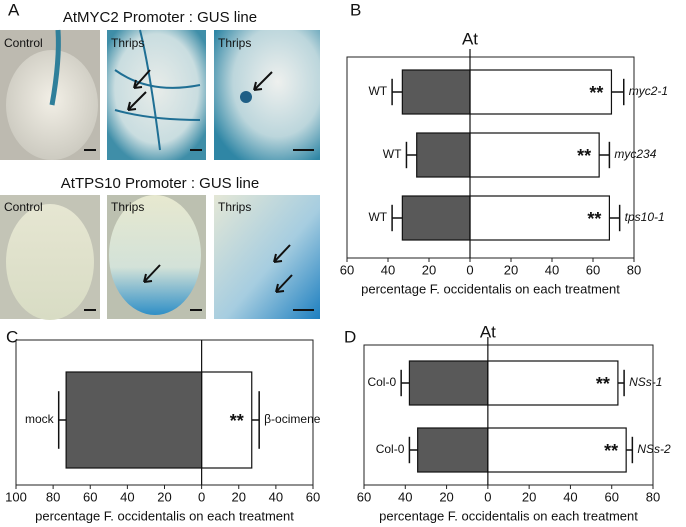 This screenshot has width=686, height=527. Describe the element at coordinates (355, 9) in the screenshot. I see `panel-label: B` at that location.